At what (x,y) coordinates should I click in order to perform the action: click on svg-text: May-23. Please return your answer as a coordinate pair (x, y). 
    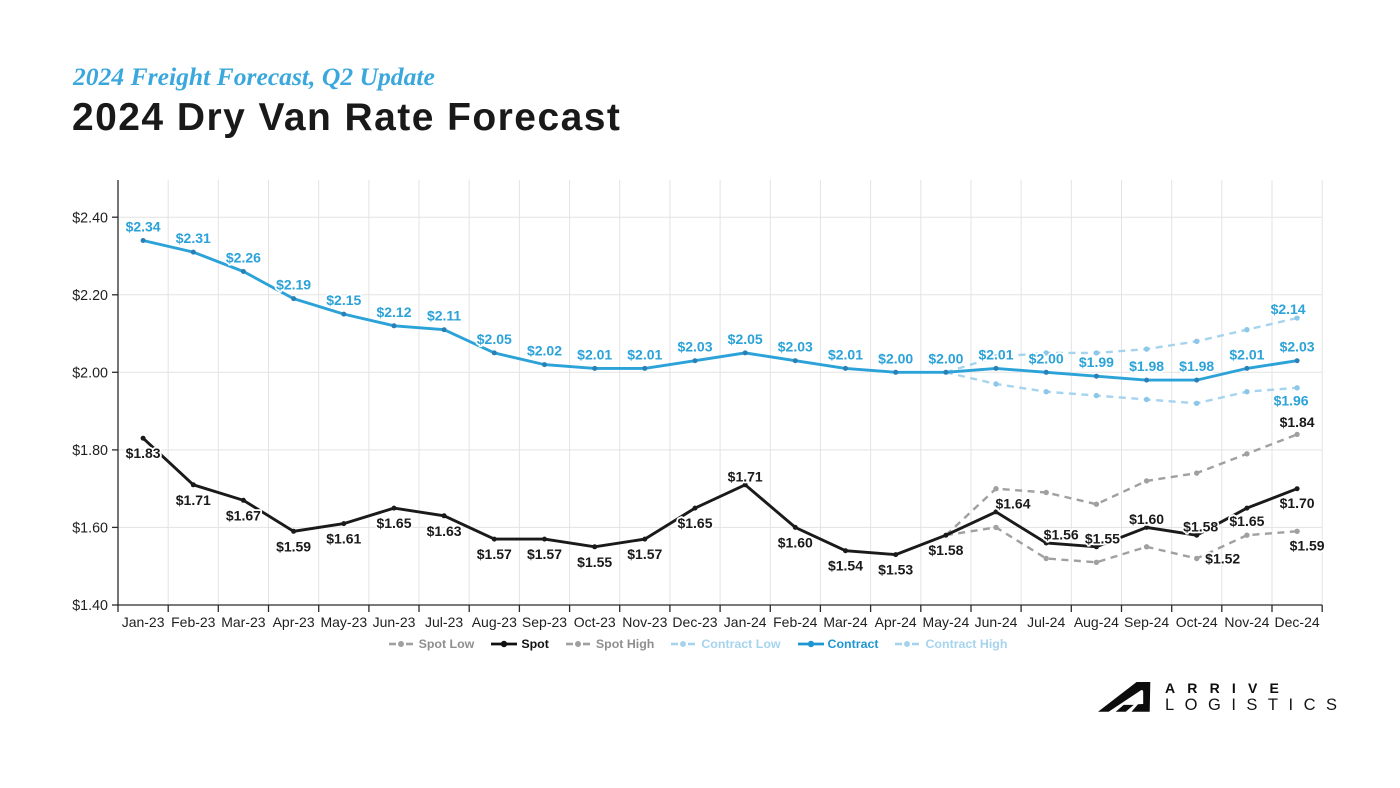
    Looking at the image, I should click on (343, 622).